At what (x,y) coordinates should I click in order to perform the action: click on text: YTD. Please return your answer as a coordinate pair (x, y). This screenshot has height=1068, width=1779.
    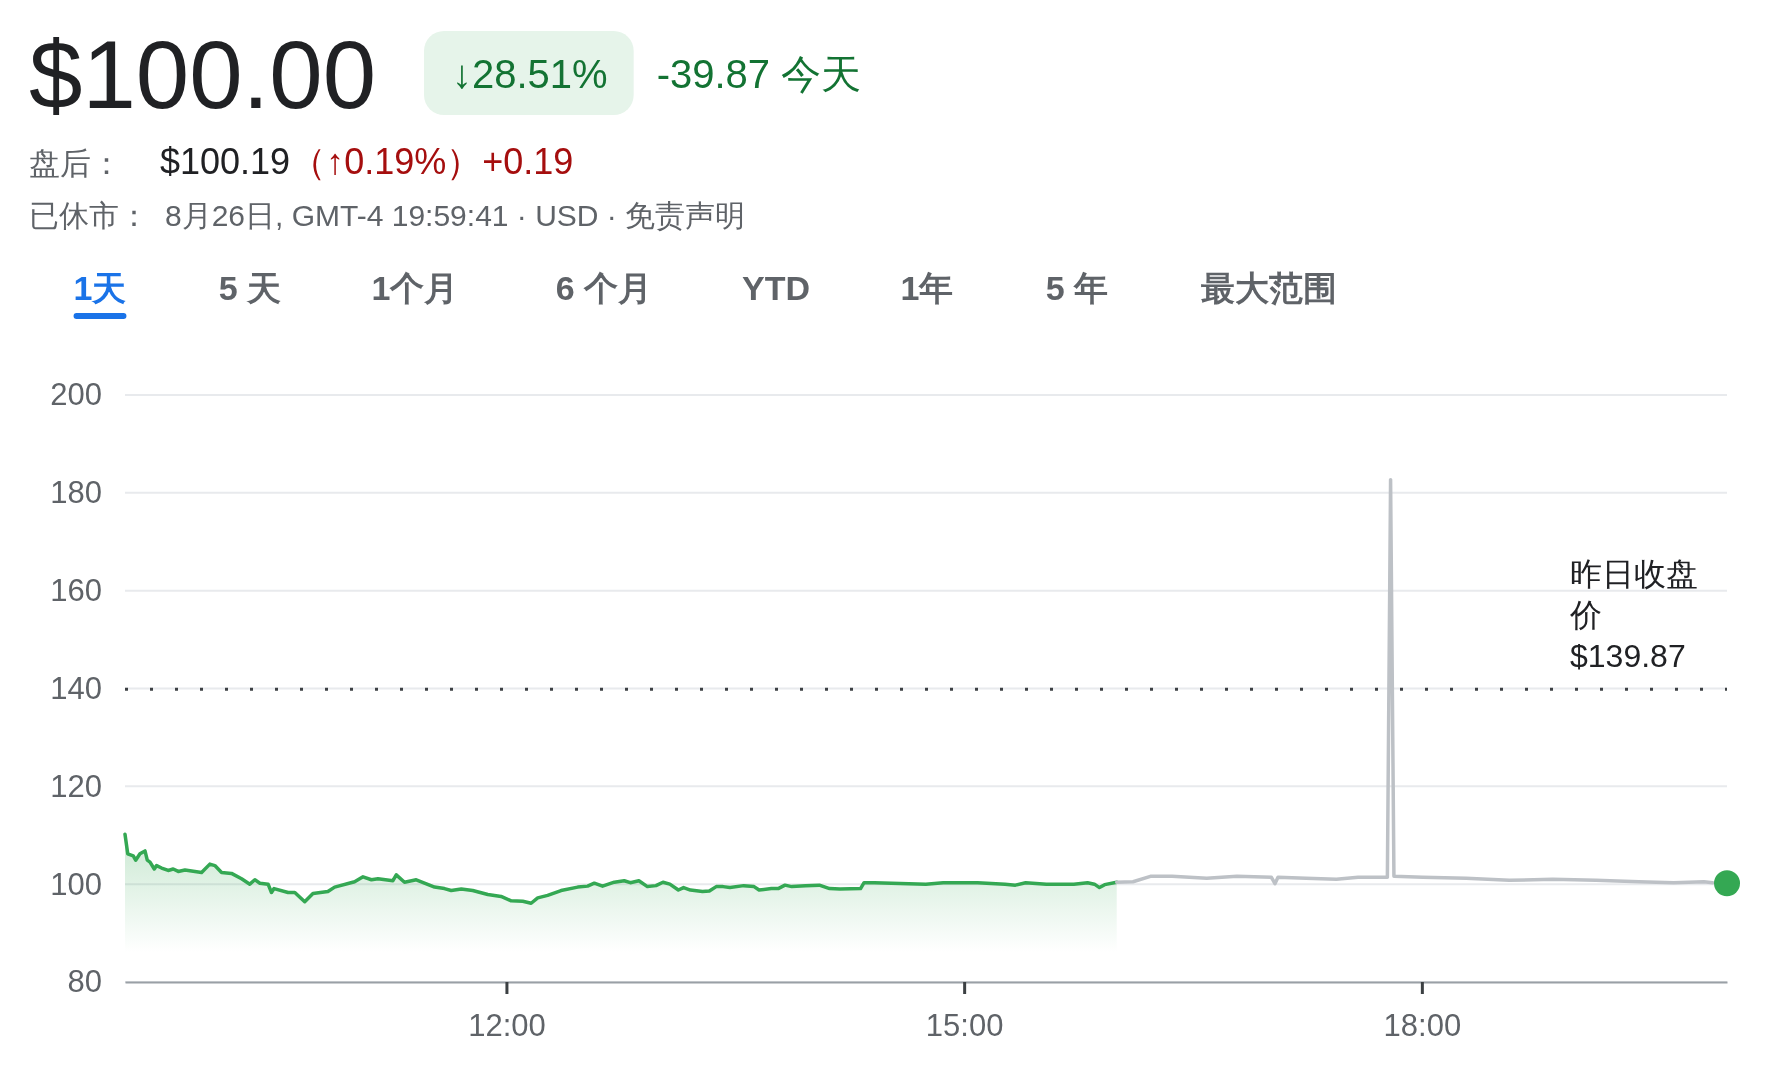
    Looking at the image, I should click on (776, 288).